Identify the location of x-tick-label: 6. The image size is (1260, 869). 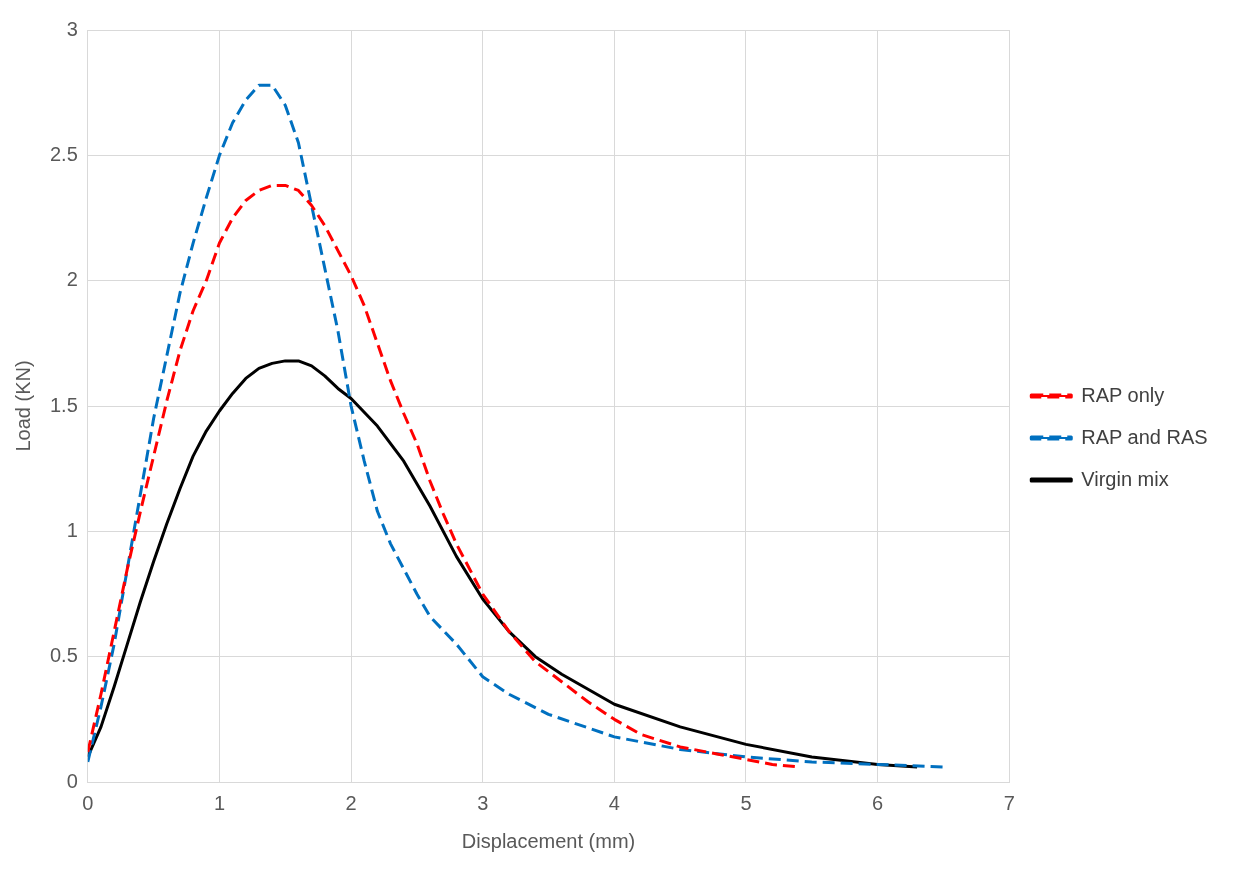
(878, 802).